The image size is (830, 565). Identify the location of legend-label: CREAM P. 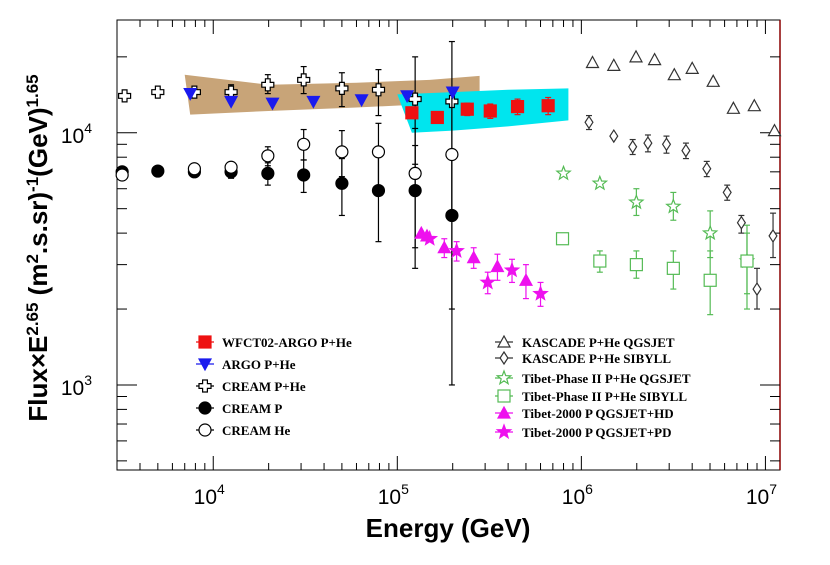
(252, 408).